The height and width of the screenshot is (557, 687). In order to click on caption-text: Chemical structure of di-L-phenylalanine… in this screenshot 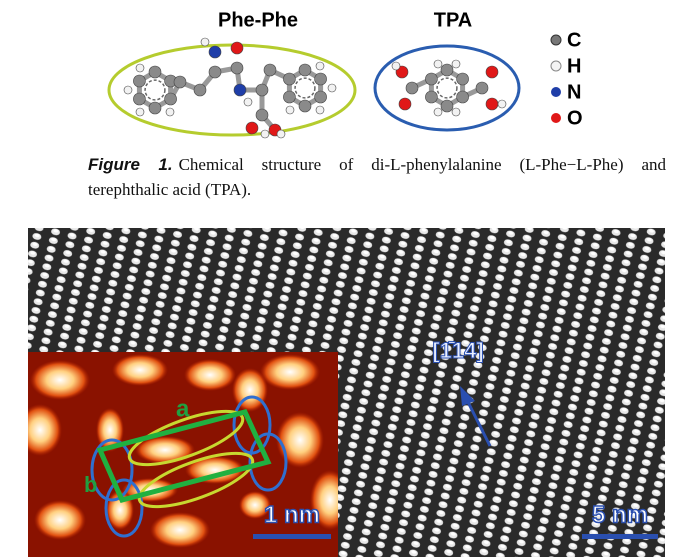, I will do `click(377, 177)`.